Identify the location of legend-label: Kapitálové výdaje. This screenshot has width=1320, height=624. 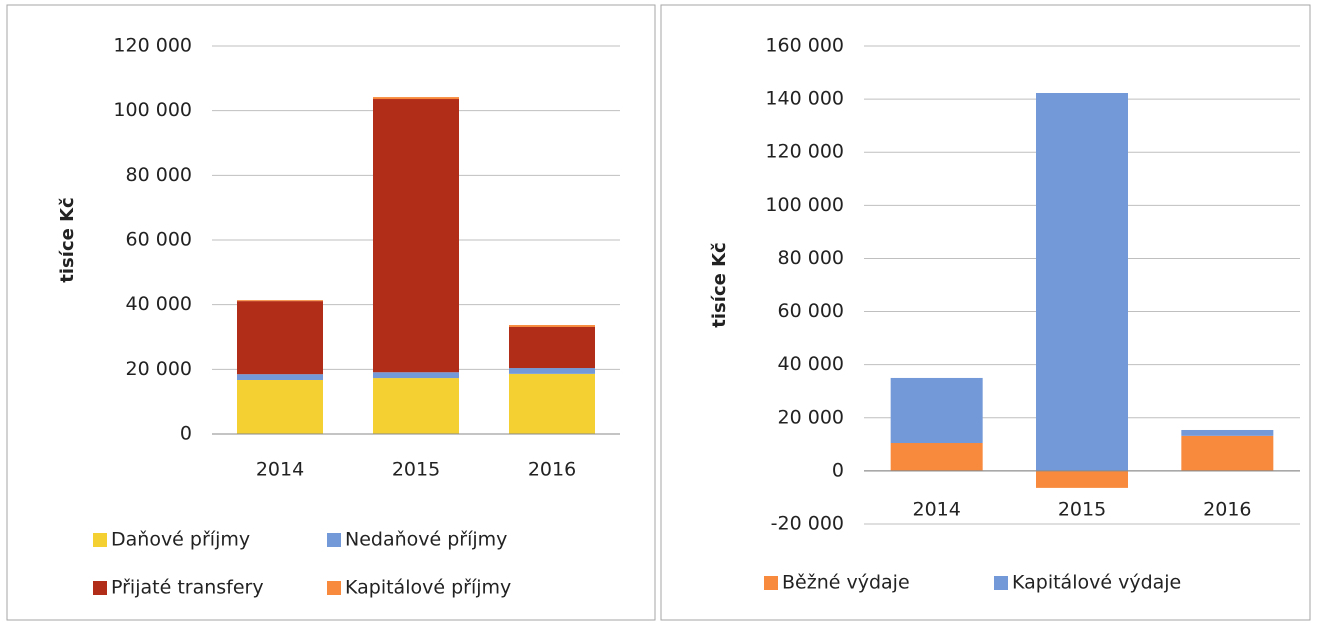
(1096, 583).